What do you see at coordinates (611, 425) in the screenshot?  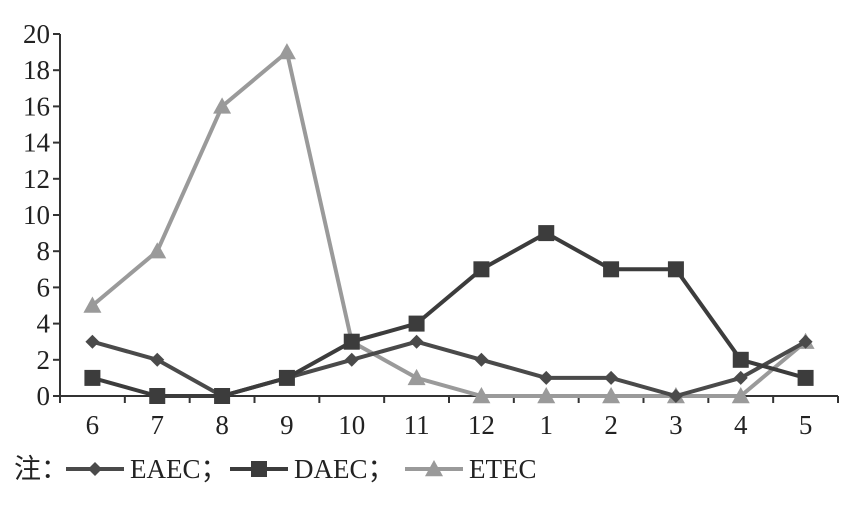 I see `x-tick-label: 2` at bounding box center [611, 425].